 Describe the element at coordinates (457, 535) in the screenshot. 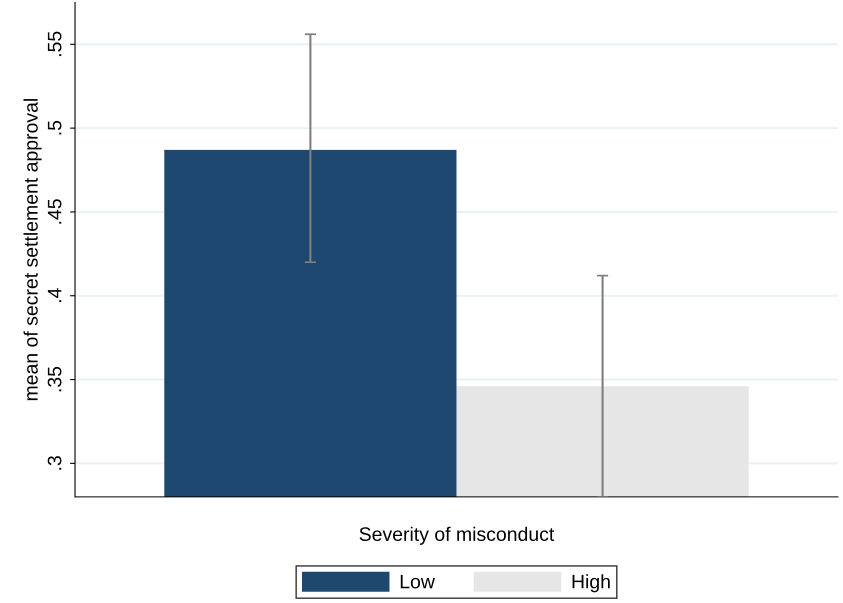

I see `x-axis-title: Severity of misconduct` at that location.